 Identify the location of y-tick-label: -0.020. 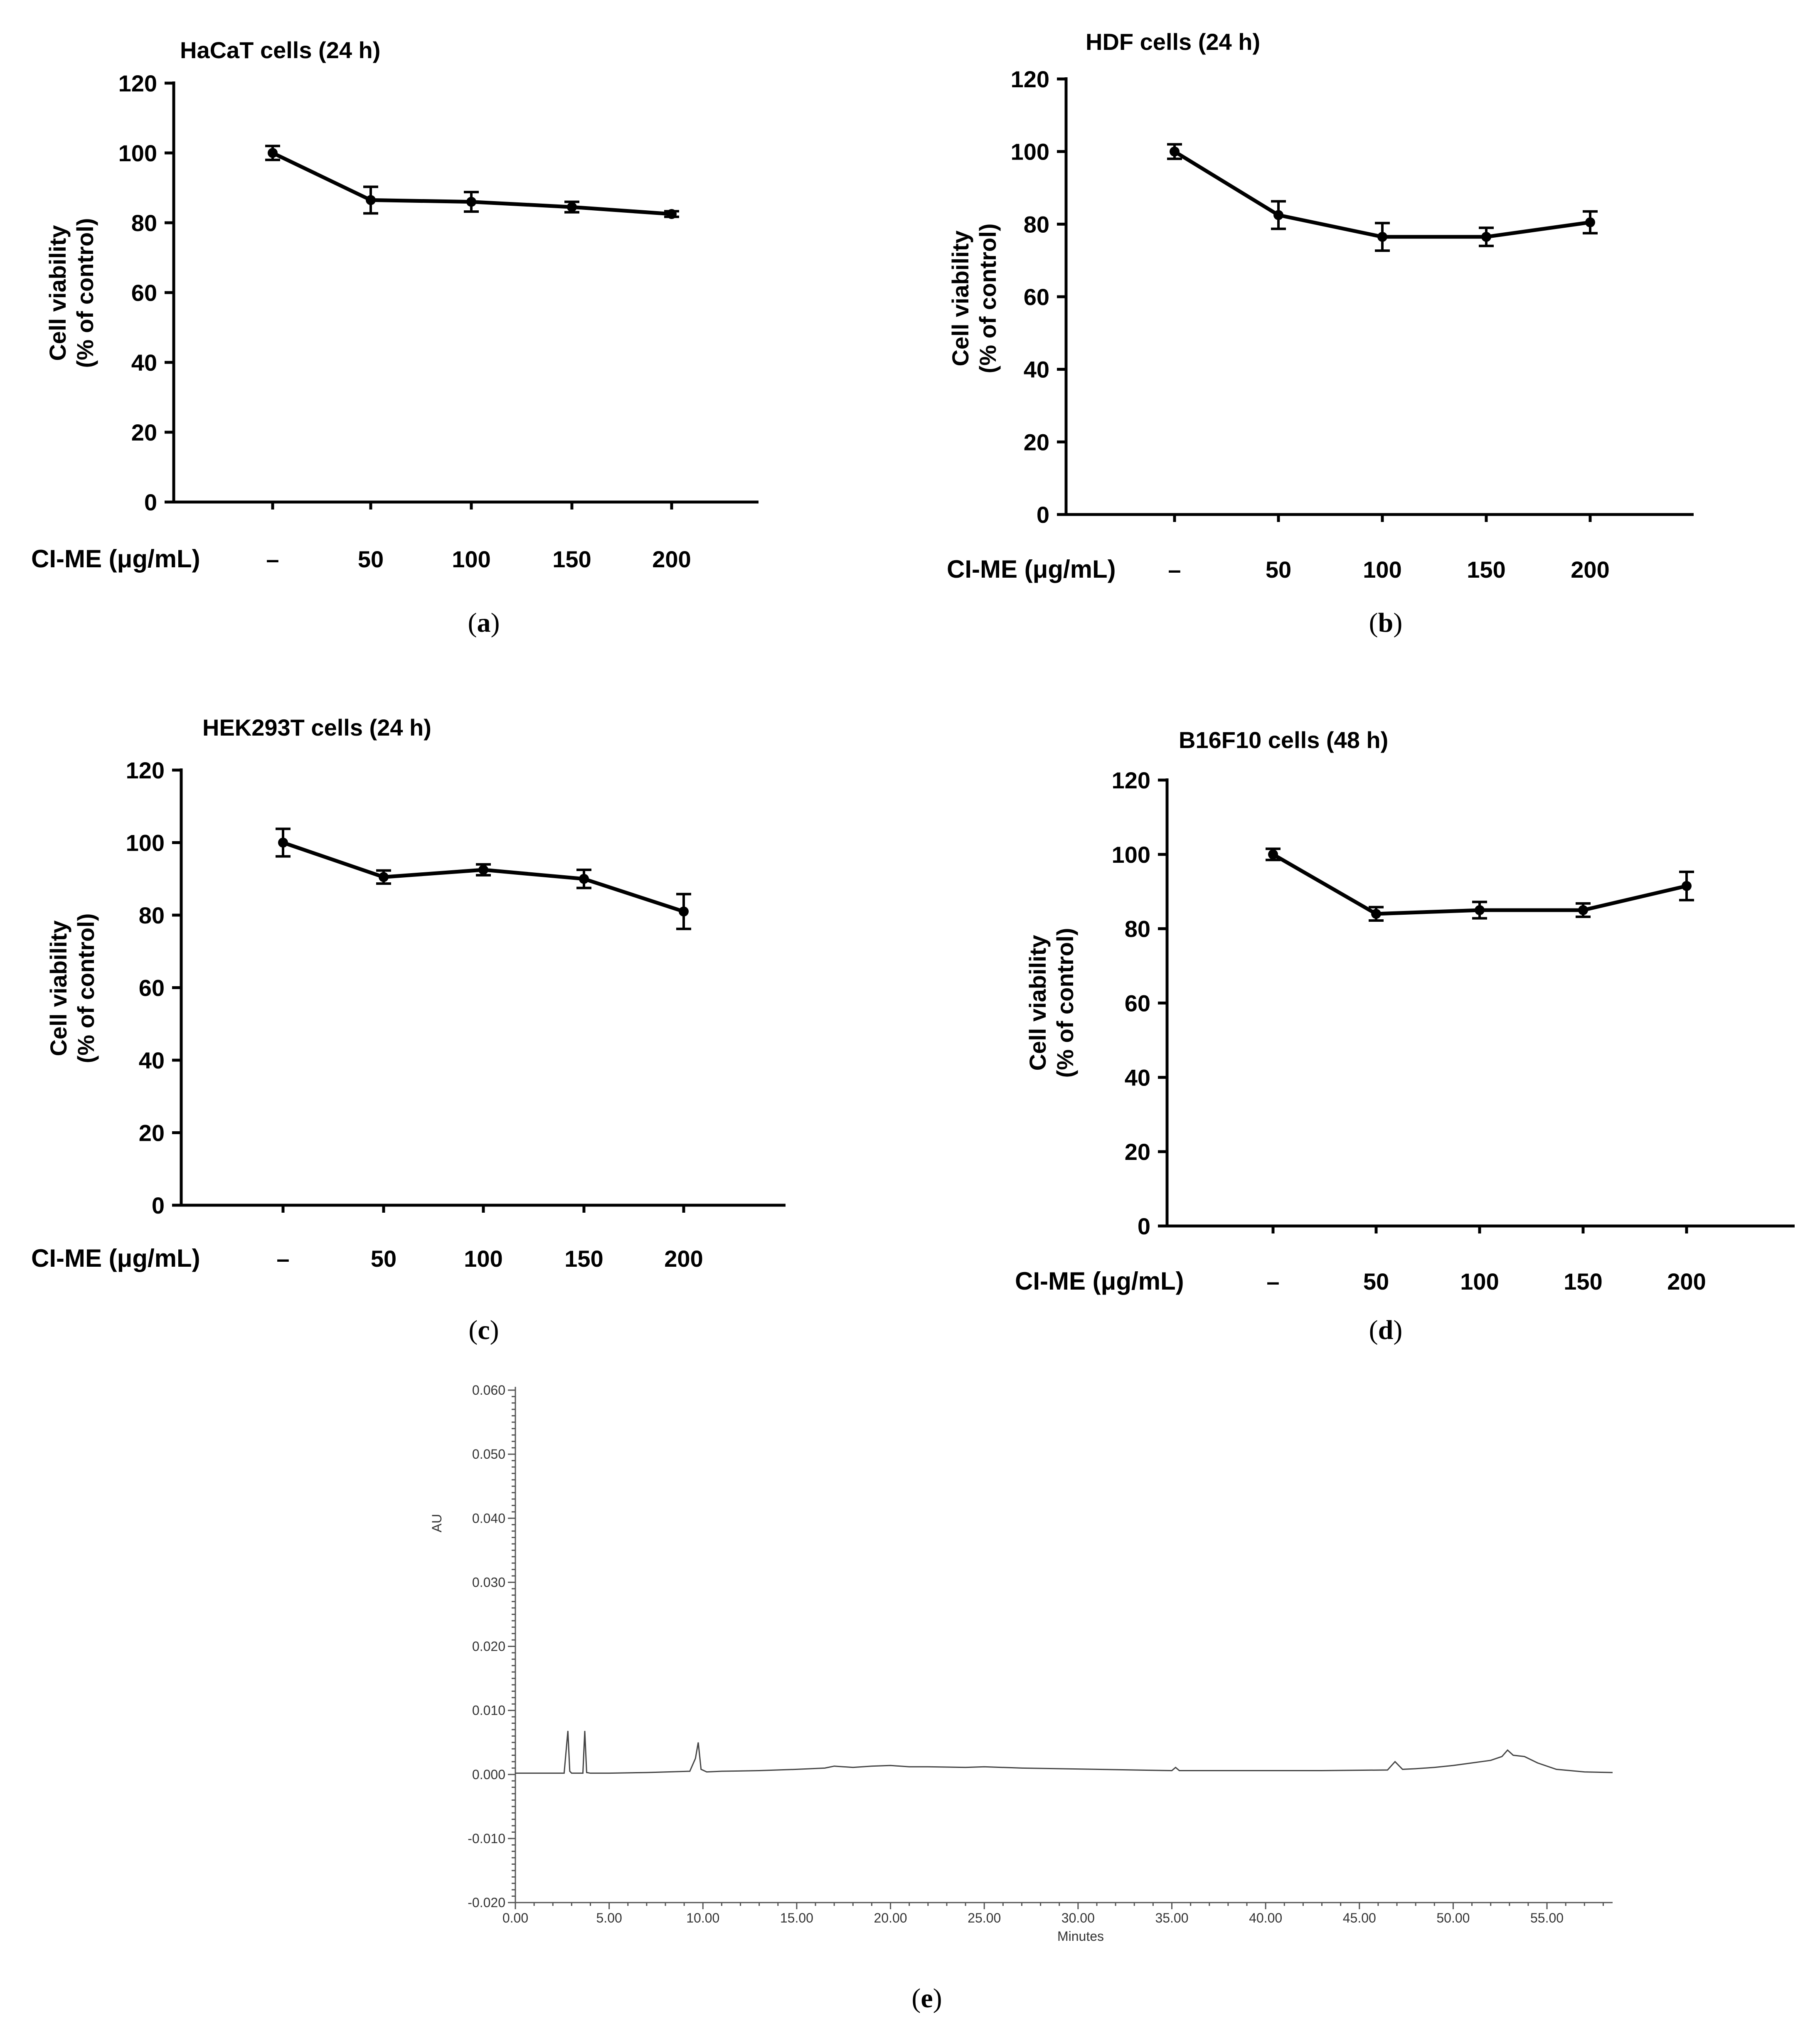
(486, 1903).